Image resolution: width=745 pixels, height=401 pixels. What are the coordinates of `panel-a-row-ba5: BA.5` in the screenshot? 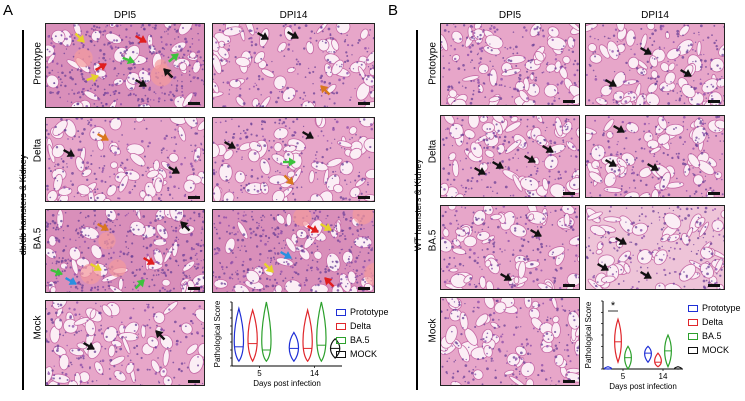 It's located at (38, 238).